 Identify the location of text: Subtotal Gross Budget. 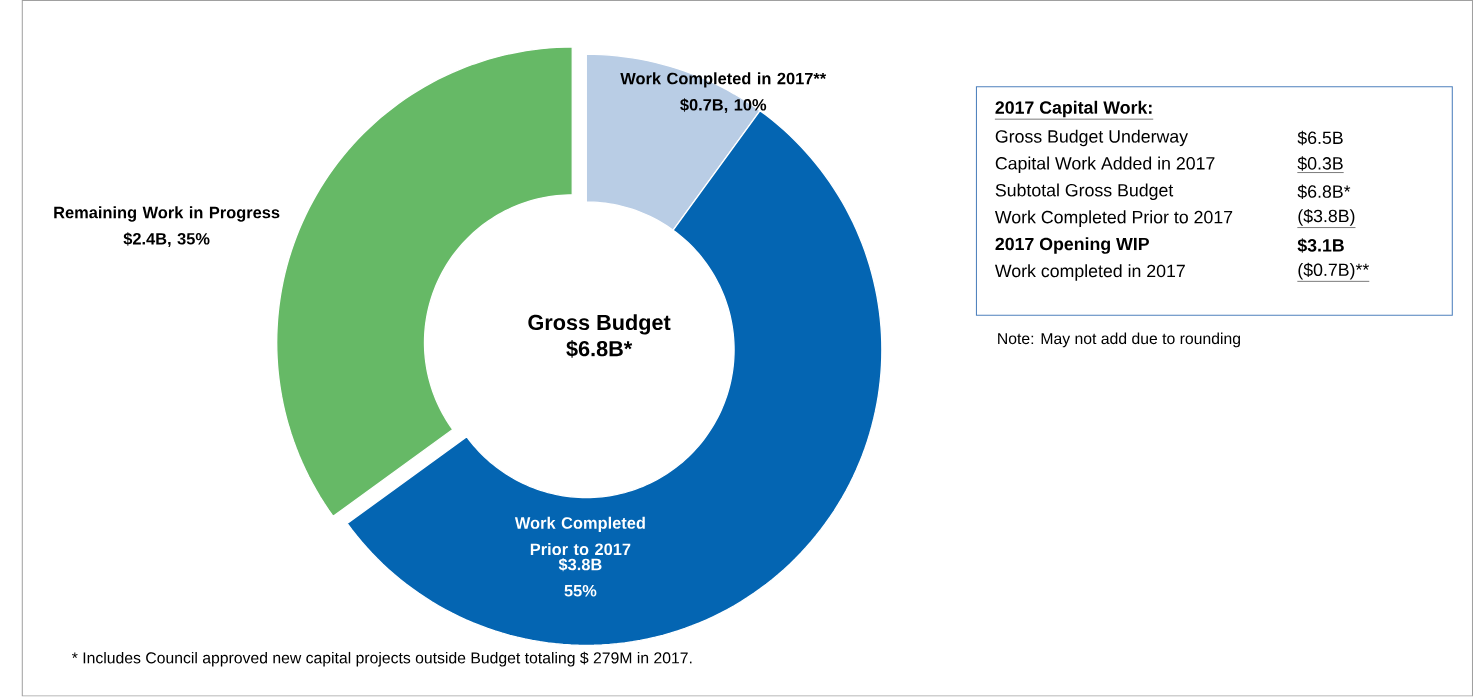
(1084, 192).